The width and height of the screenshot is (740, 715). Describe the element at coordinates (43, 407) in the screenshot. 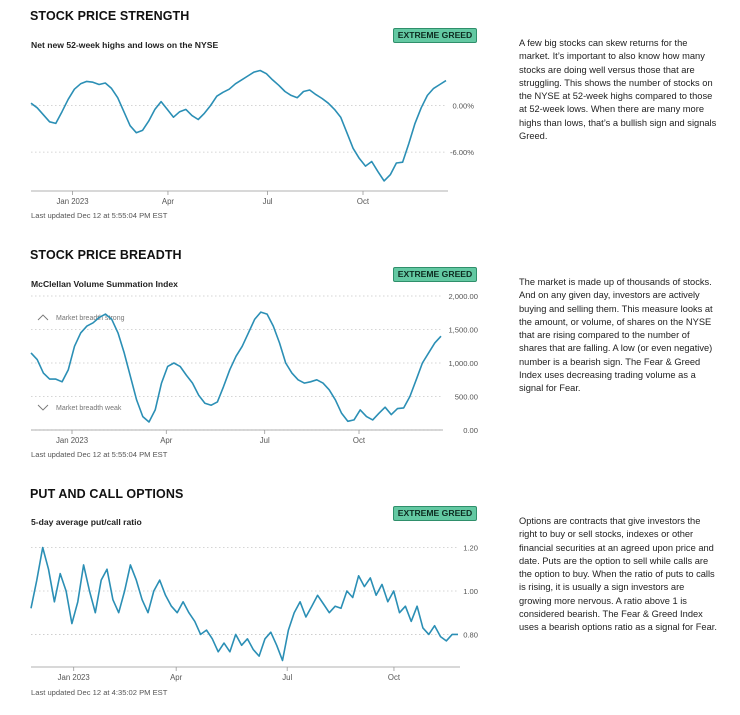

I see `chevron-down-icon` at that location.